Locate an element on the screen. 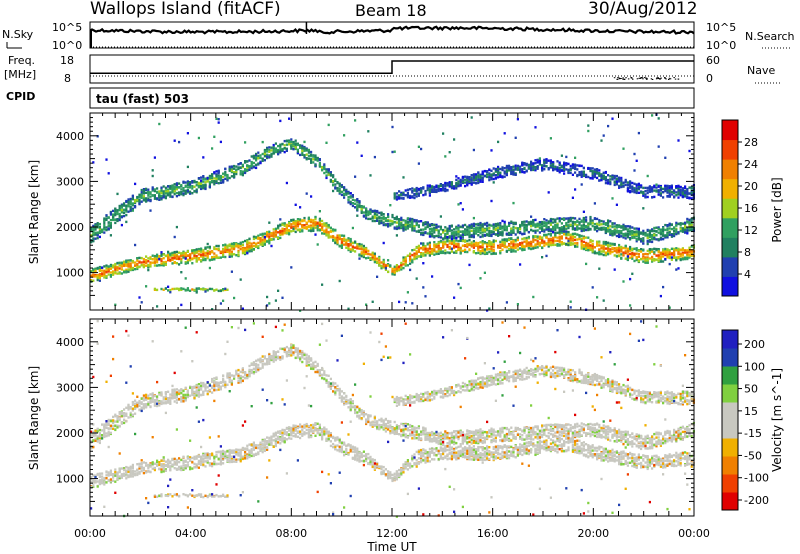  freq-trace is located at coordinates (392, 67).